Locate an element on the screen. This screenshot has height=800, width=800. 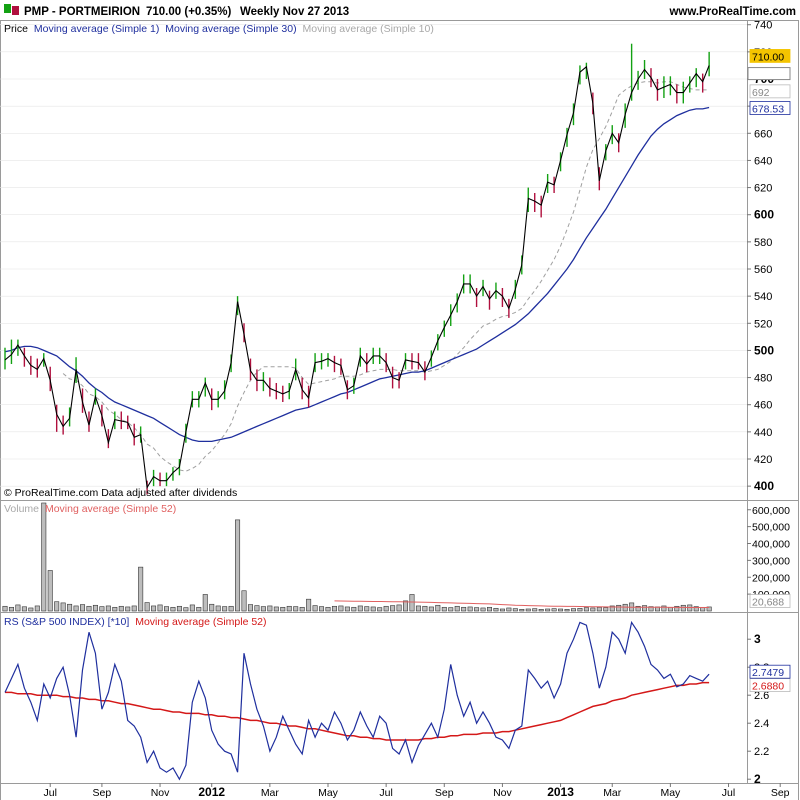
price-tick-label: 440 is located at coordinates (763, 433).